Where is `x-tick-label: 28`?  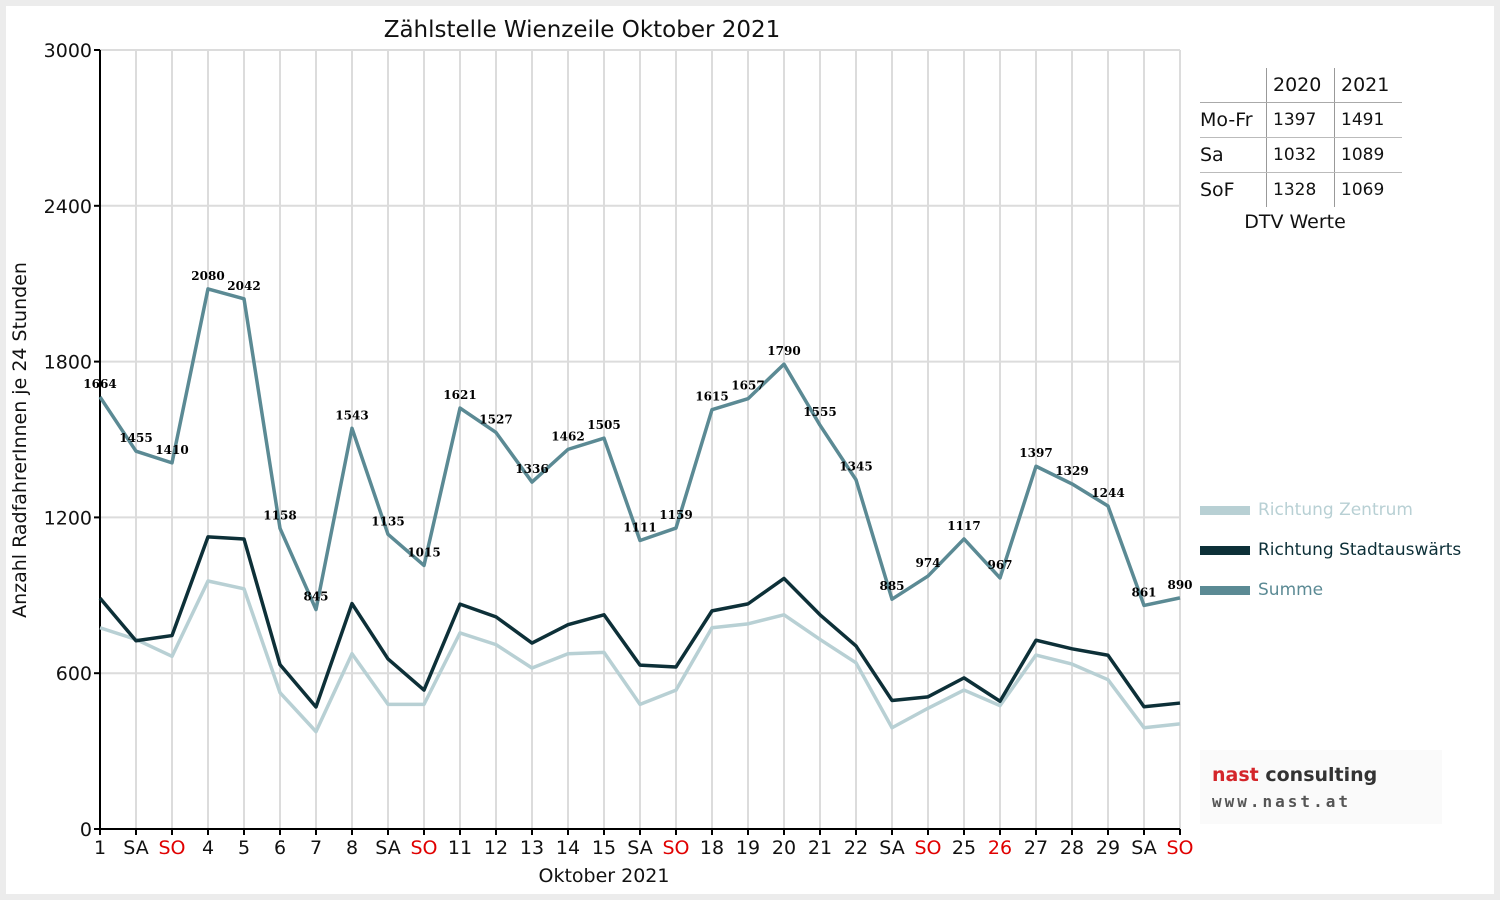 x-tick-label: 28 is located at coordinates (1072, 848).